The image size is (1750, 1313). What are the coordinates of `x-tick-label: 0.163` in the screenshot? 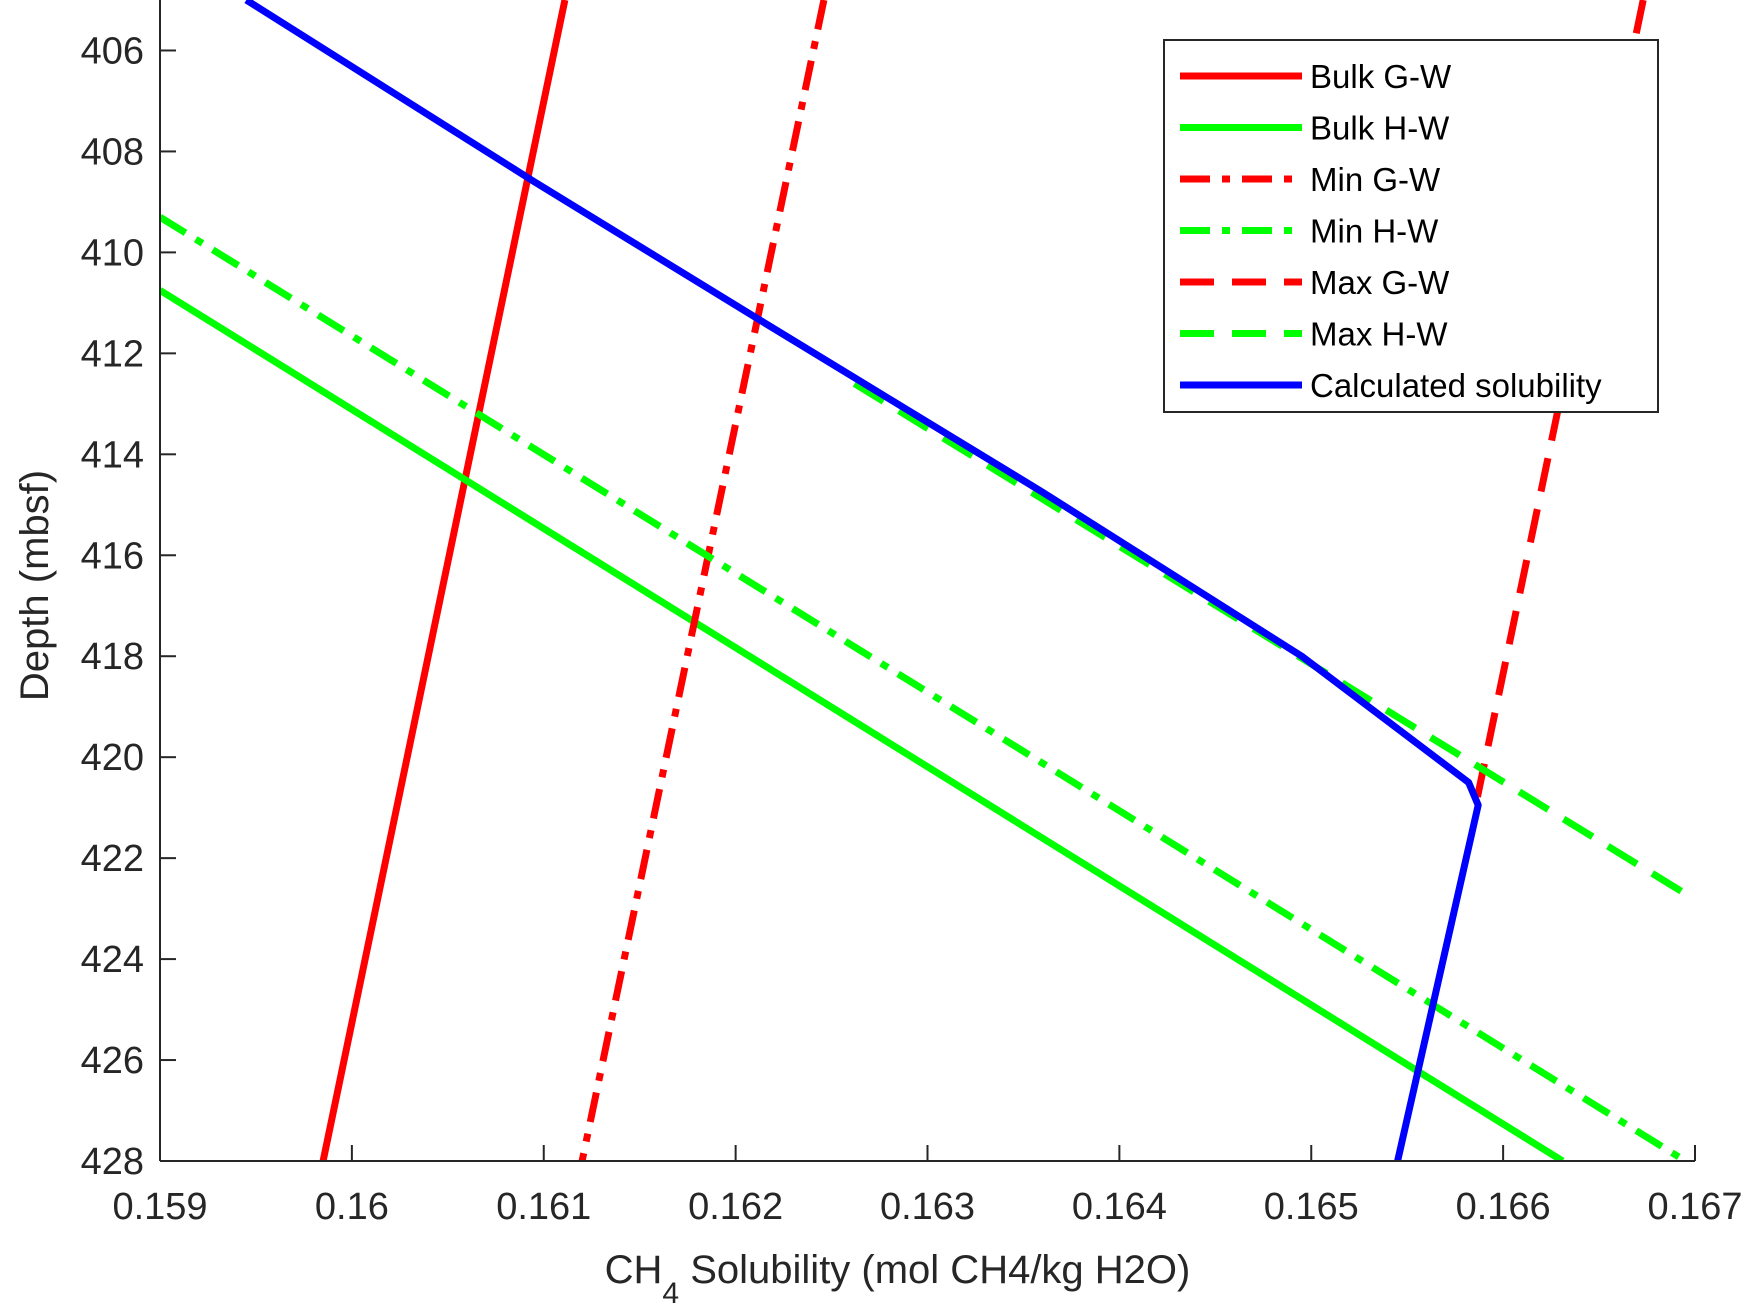 It's located at (927, 1207).